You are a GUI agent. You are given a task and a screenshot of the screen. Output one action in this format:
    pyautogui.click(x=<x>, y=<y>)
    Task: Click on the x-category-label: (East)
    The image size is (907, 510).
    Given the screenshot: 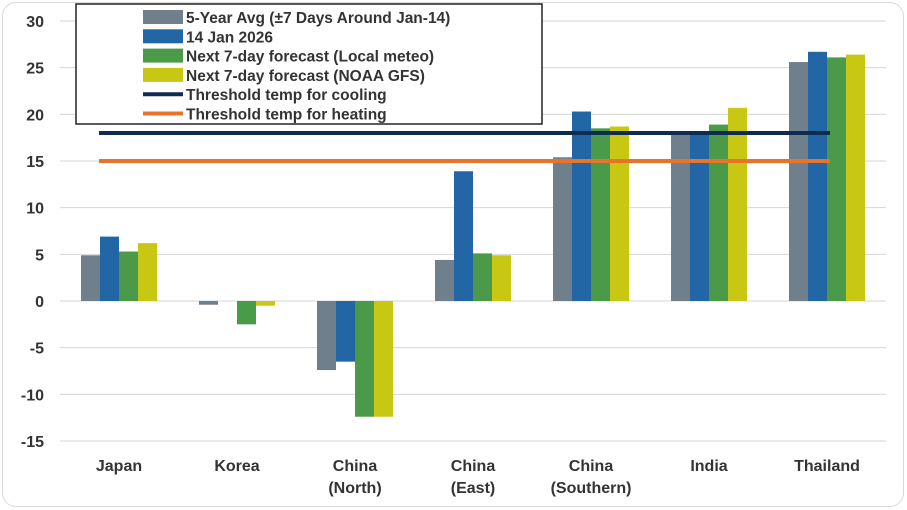 What is the action you would take?
    pyautogui.click(x=473, y=488)
    